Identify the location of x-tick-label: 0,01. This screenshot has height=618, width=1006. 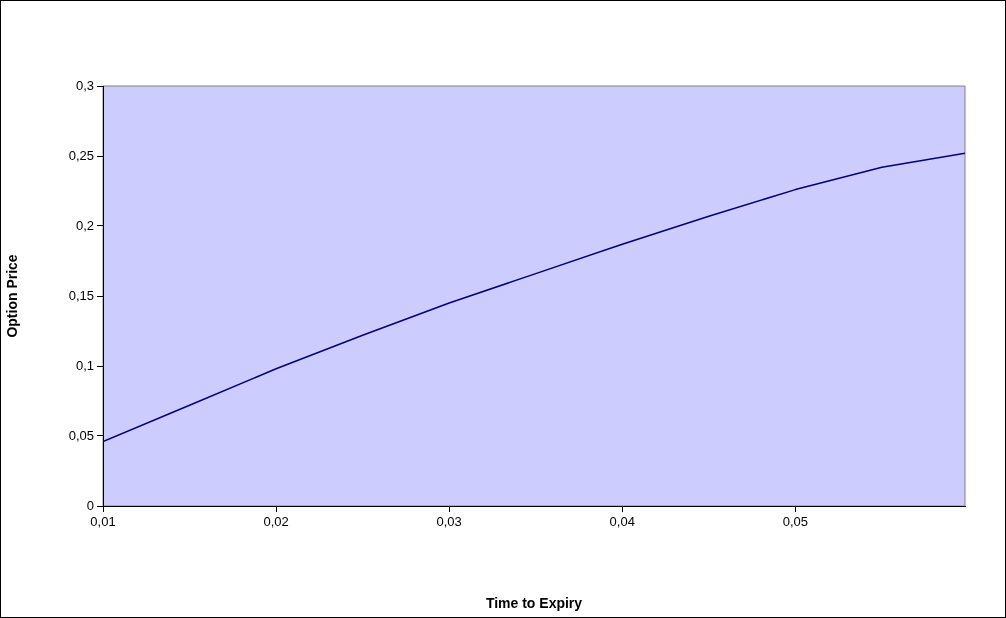
(103, 522).